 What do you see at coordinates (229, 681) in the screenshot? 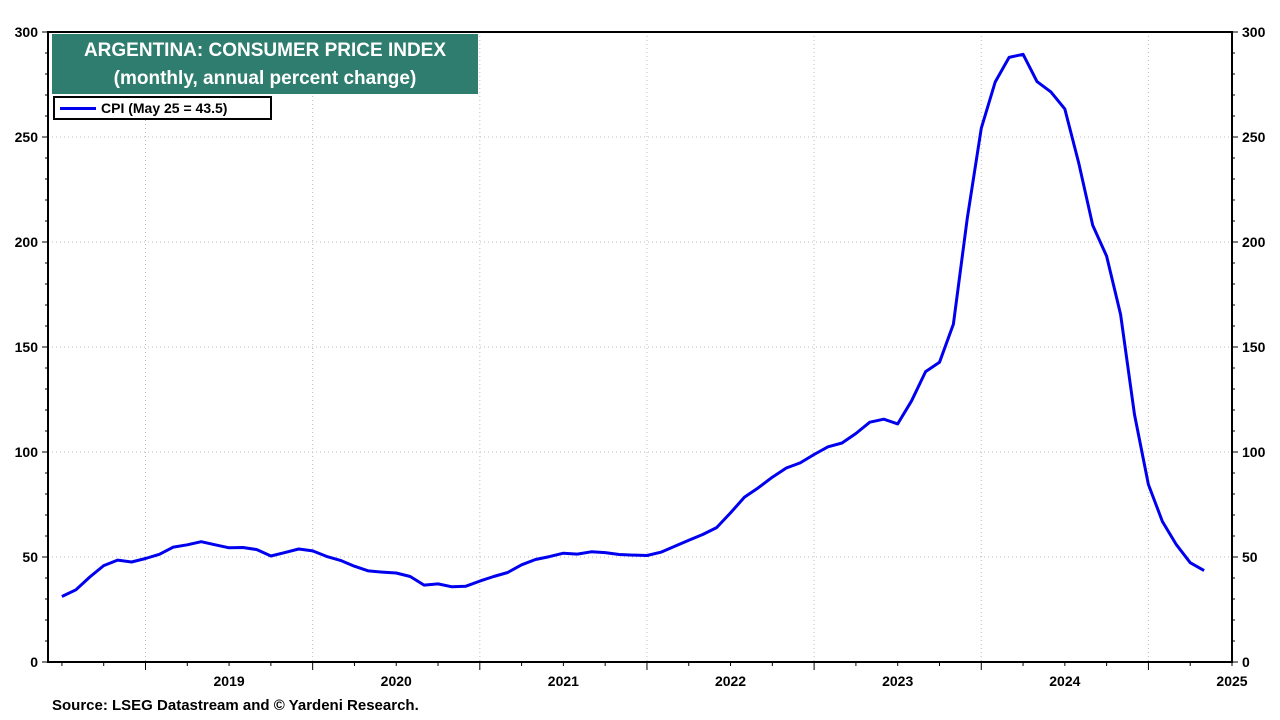
I see `x-tick-label: 2019` at bounding box center [229, 681].